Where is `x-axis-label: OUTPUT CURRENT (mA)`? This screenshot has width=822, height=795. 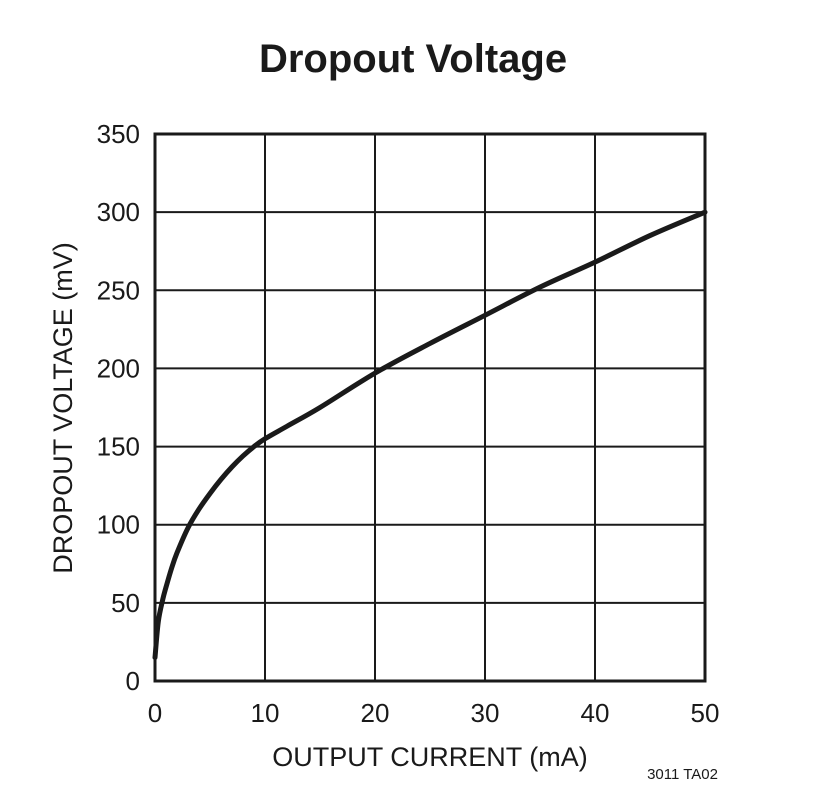 x-axis-label: OUTPUT CURRENT (mA) is located at coordinates (430, 757).